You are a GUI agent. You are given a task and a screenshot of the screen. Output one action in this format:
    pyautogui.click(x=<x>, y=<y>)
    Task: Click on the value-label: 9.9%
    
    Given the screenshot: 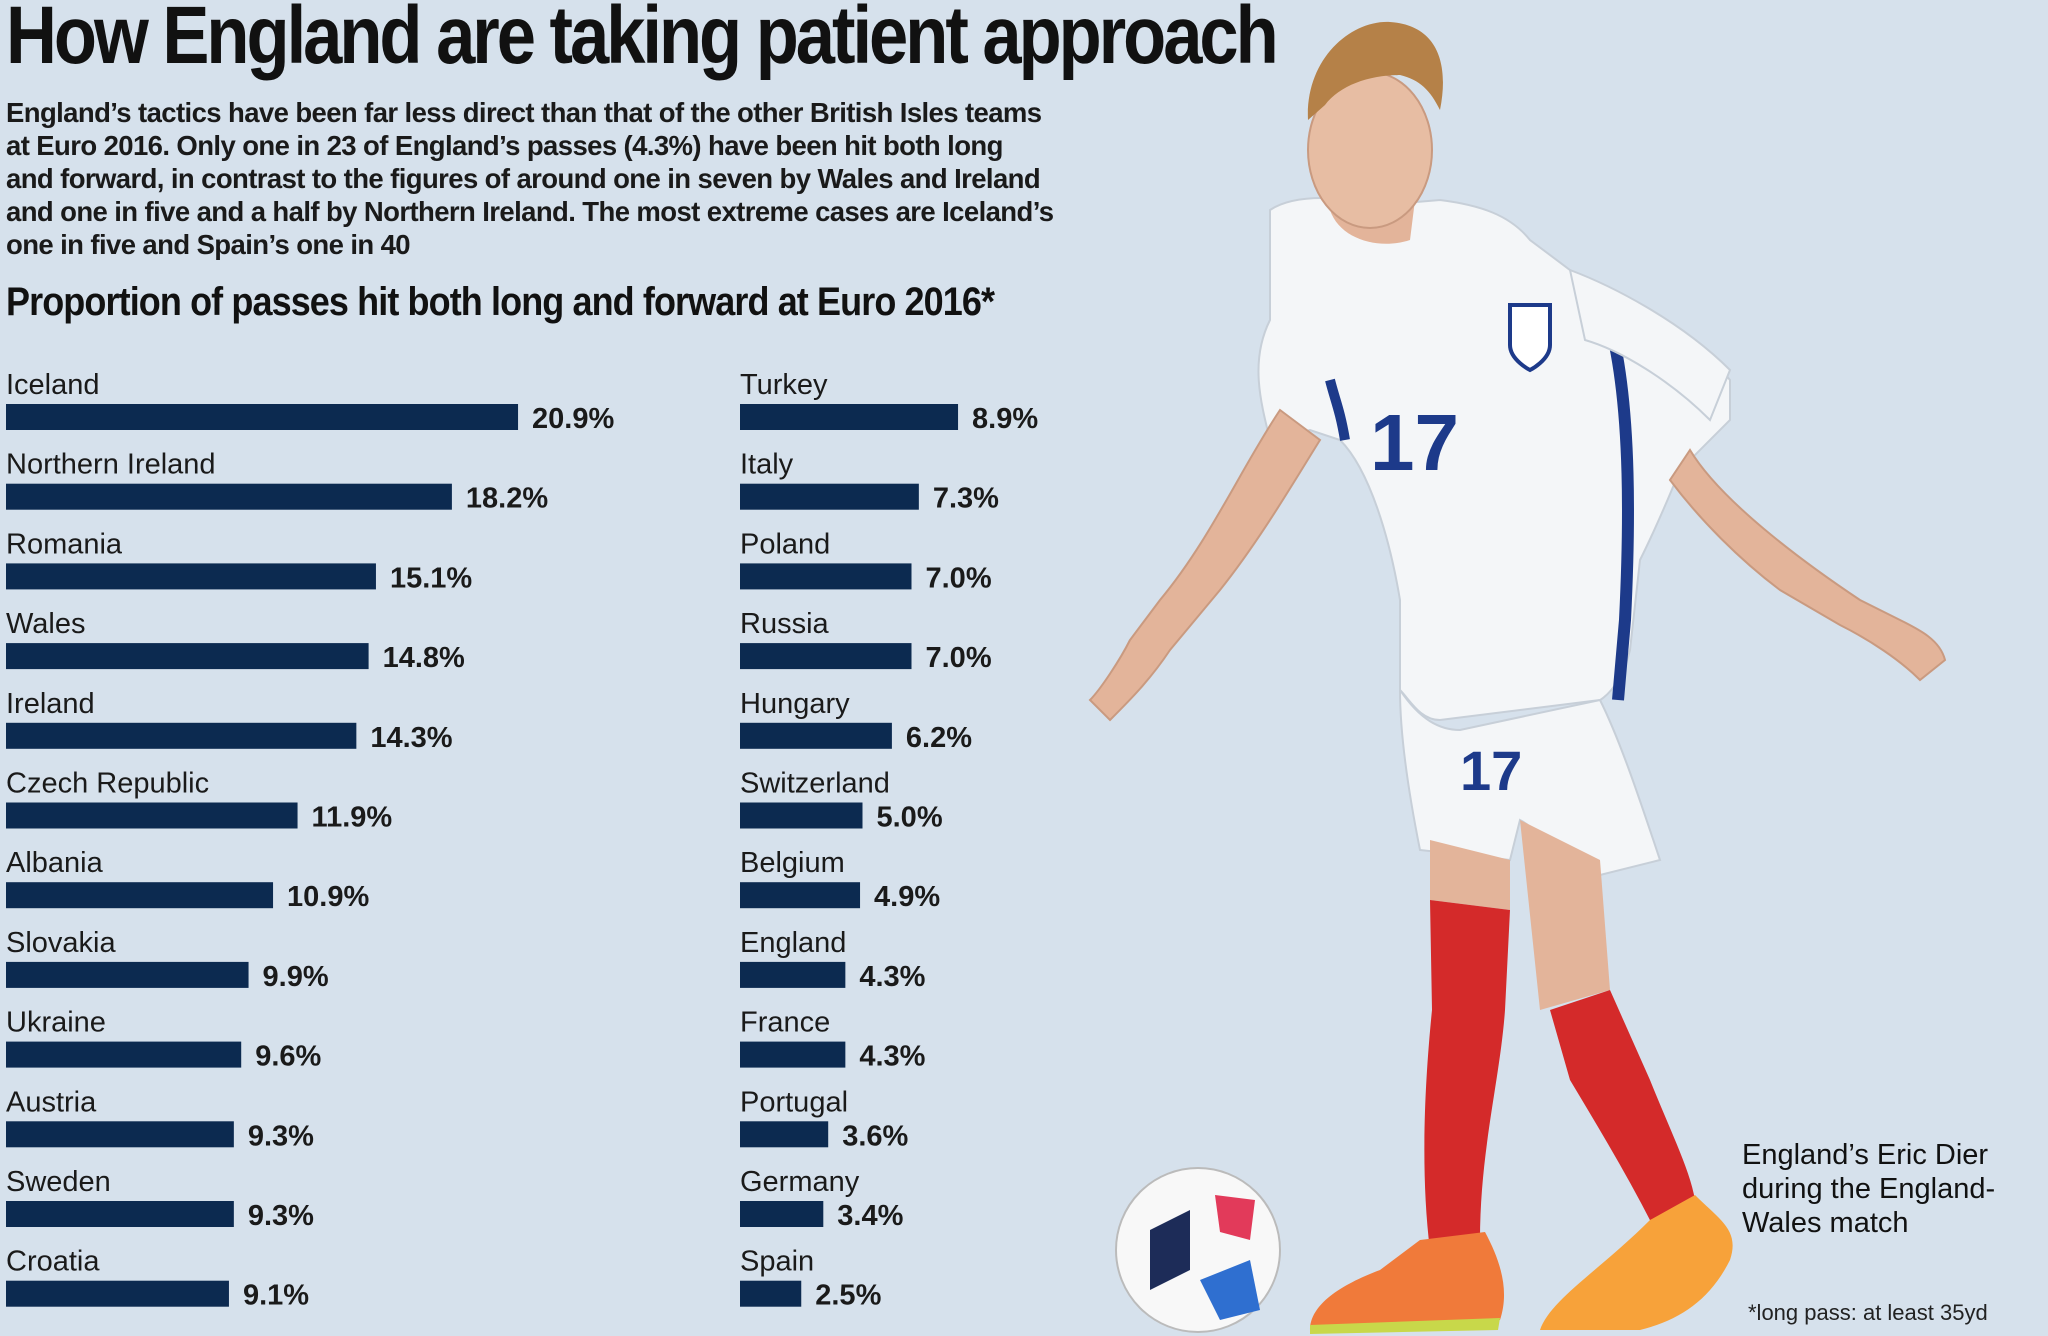 What is the action you would take?
    pyautogui.click(x=296, y=977)
    